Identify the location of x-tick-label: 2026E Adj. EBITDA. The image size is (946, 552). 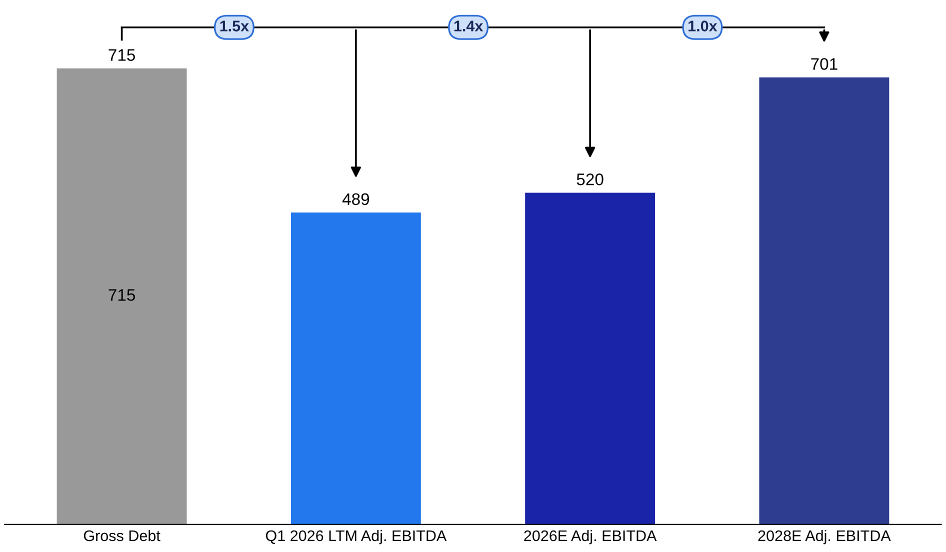
(590, 537).